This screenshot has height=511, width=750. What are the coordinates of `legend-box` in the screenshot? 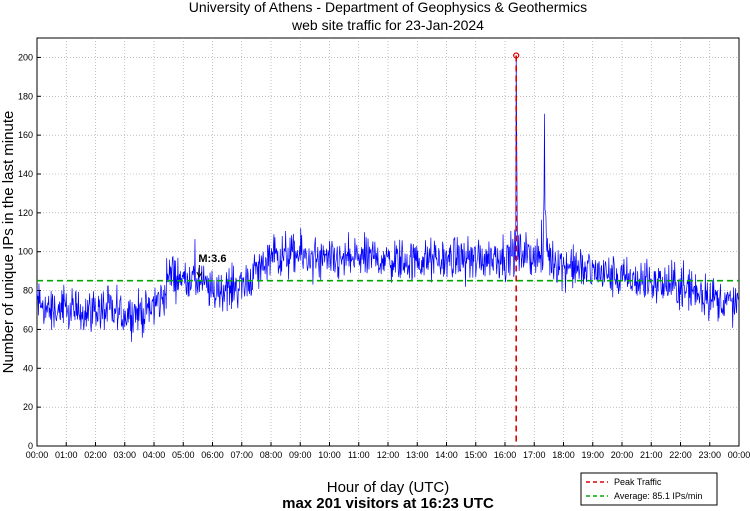 It's located at (649, 489).